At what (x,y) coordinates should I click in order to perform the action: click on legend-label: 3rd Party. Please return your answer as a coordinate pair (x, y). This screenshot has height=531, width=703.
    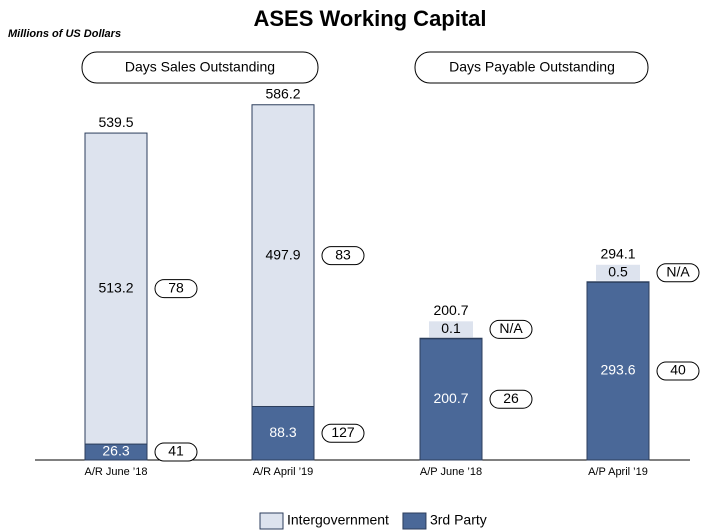
    Looking at the image, I should click on (458, 520).